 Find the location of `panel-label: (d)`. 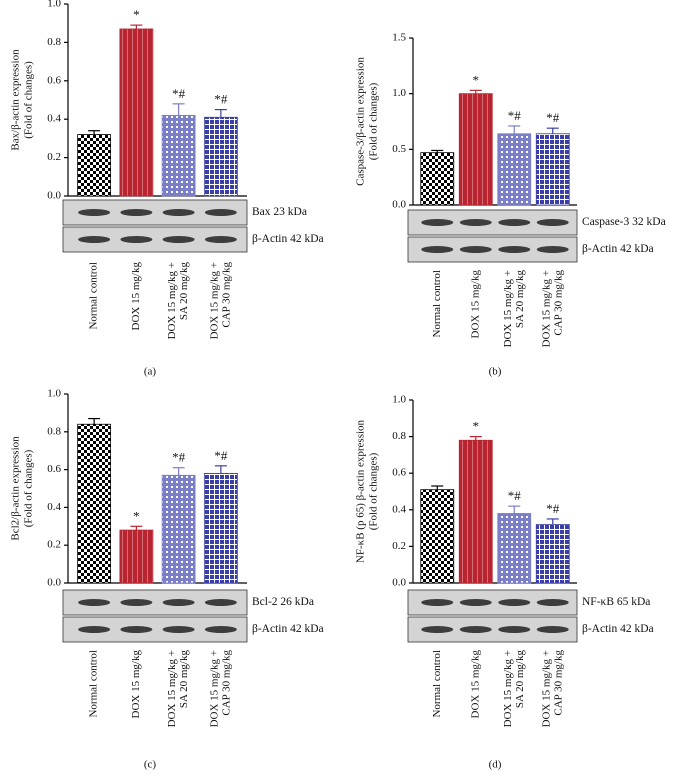

panel-label: (d) is located at coordinates (495, 765).